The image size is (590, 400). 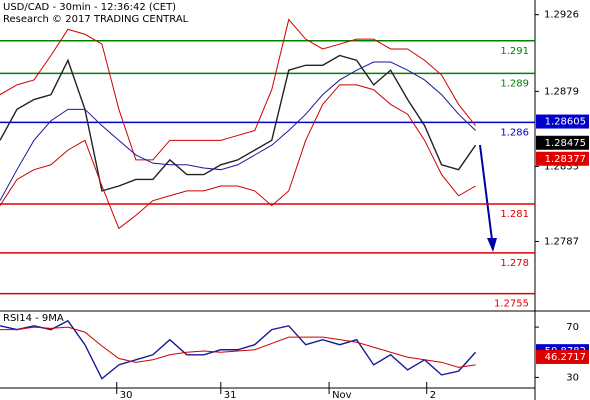 What do you see at coordinates (561, 15) in the screenshot?
I see `y-tick-label: 1.2926` at bounding box center [561, 15].